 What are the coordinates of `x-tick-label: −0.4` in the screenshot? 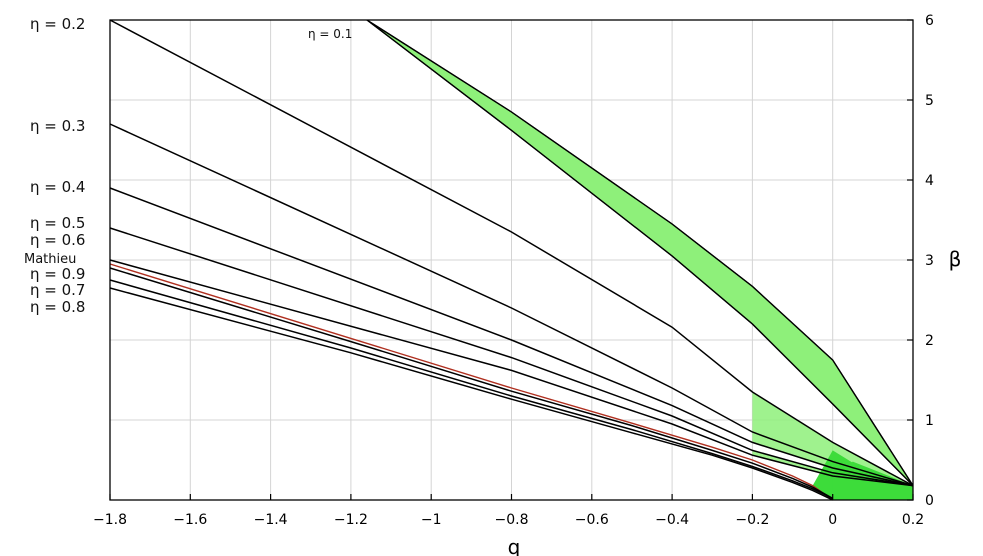 It's located at (672, 520).